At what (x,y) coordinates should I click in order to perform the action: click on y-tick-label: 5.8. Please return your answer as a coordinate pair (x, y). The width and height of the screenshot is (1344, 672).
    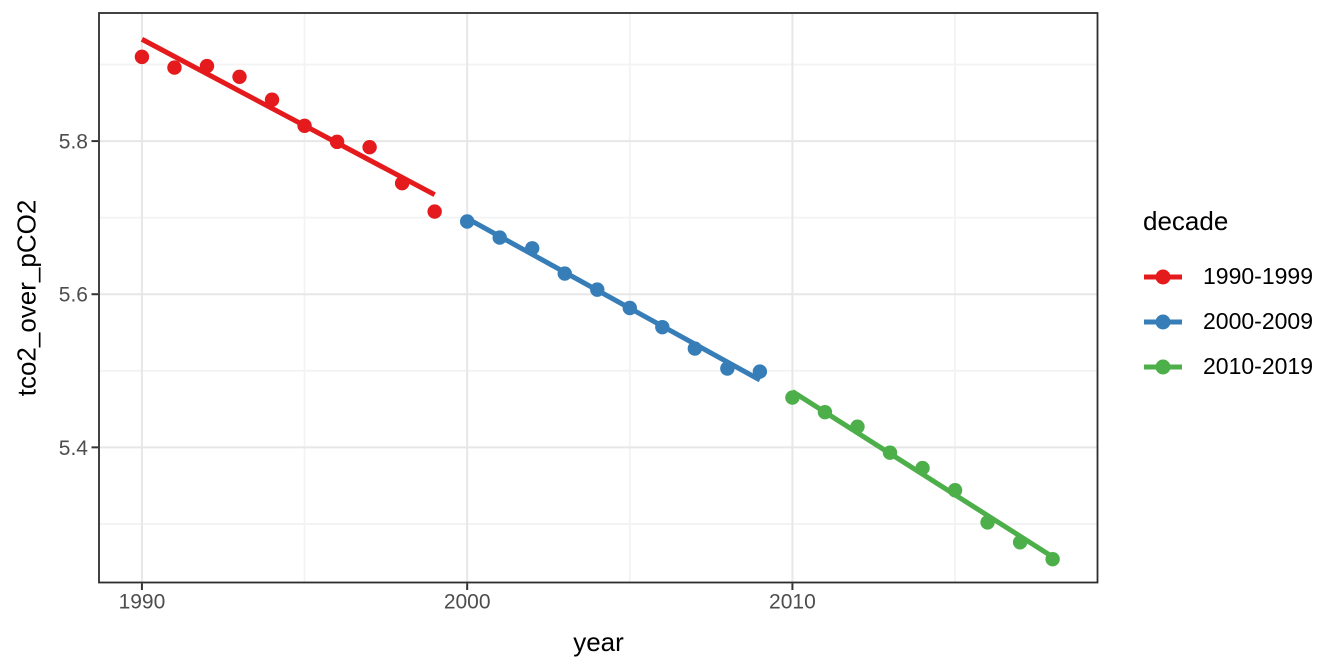
    Looking at the image, I should click on (73, 142).